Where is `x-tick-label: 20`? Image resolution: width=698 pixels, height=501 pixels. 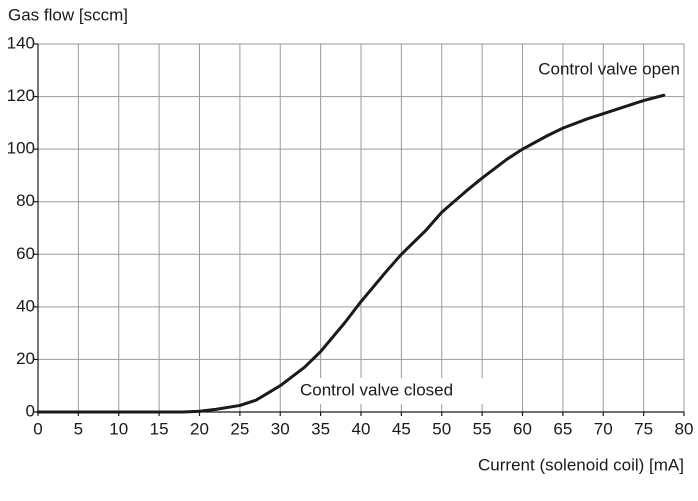 x-tick-label: 20 is located at coordinates (199, 428).